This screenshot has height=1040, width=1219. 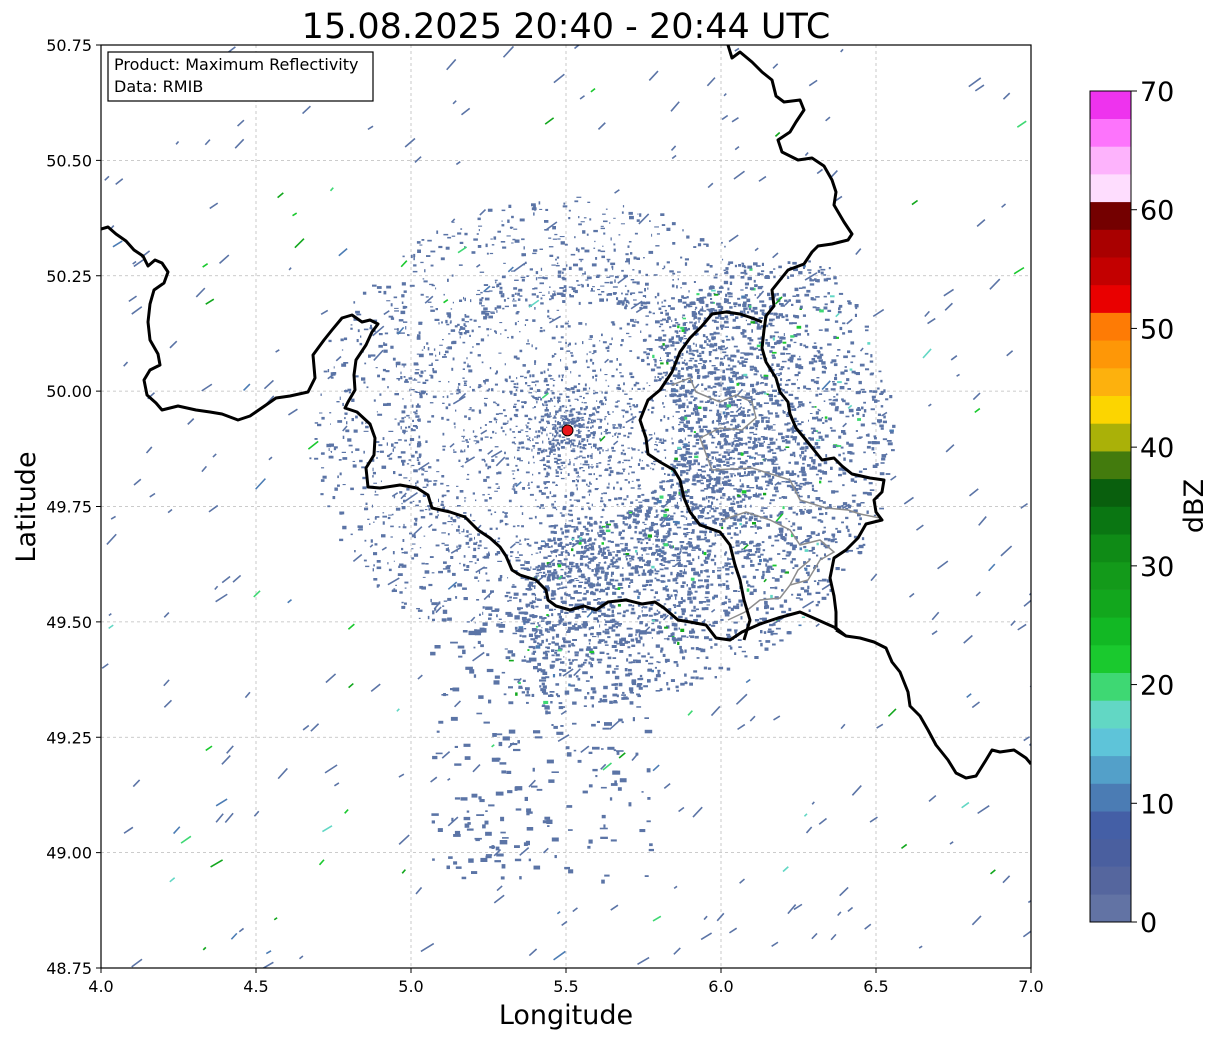 What do you see at coordinates (664, 267) in the screenshot?
I see `echo-pixel-2019` at bounding box center [664, 267].